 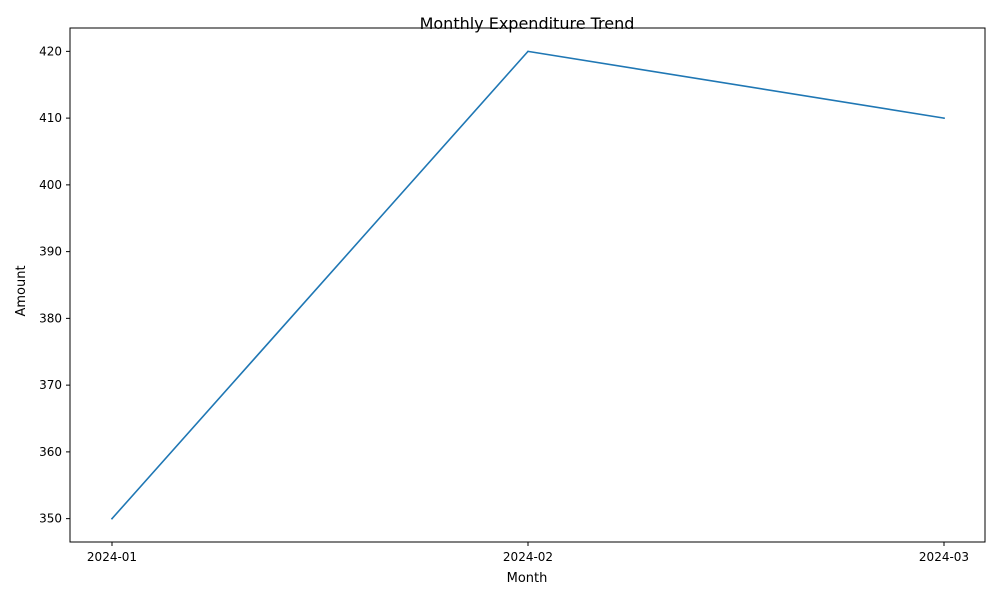 I want to click on x-tick-label: 2024-01, so click(x=112, y=557).